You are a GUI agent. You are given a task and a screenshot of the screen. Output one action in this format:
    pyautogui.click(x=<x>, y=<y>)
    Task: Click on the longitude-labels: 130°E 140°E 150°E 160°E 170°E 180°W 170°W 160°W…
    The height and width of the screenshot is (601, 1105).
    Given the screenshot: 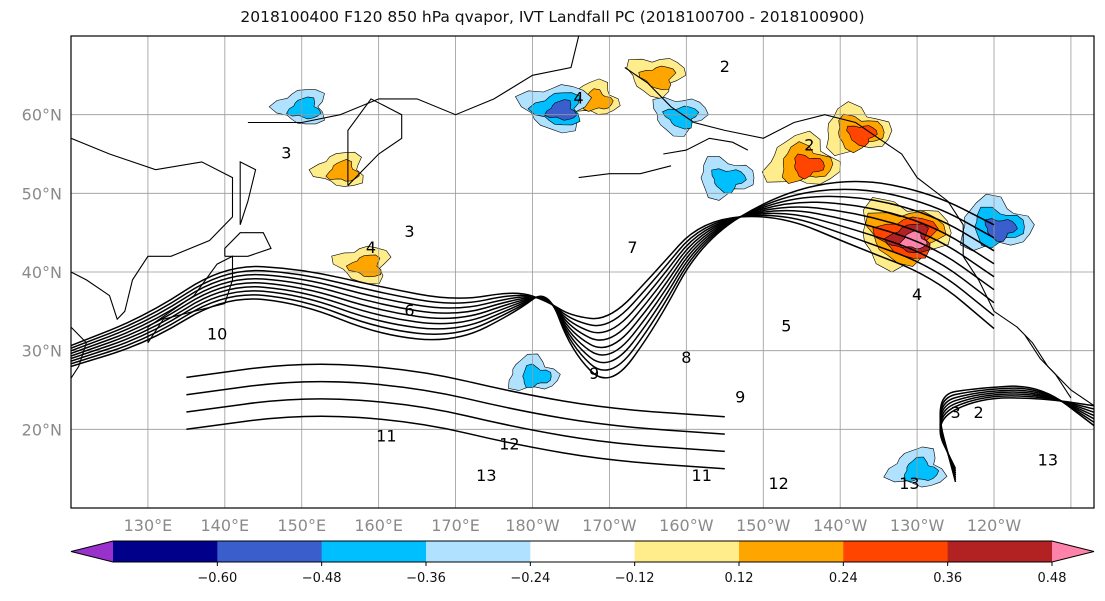 What is the action you would take?
    pyautogui.click(x=573, y=525)
    